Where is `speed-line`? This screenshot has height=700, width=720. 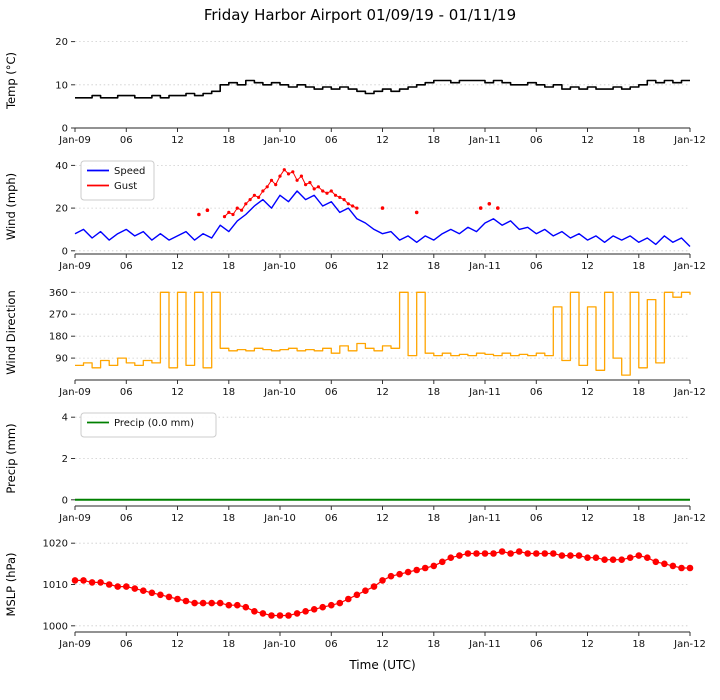 speed-line is located at coordinates (382, 218).